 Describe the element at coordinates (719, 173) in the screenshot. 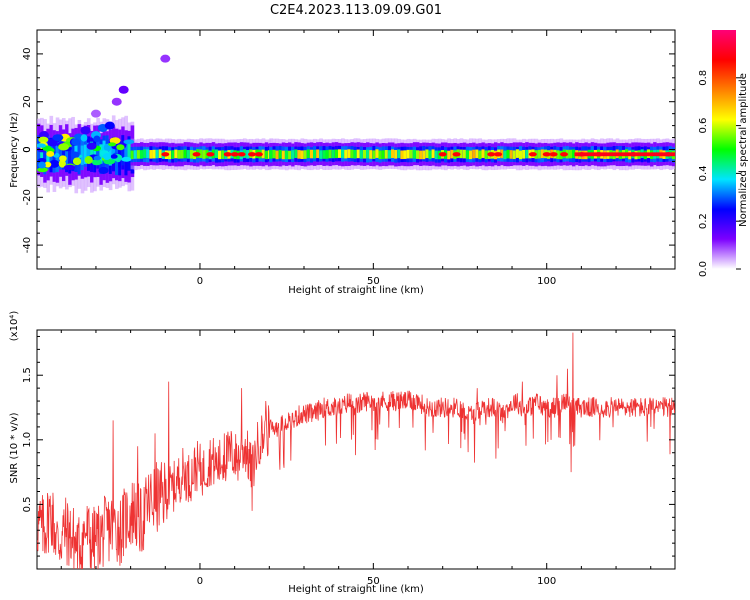

I see `colorbar-ticks: 0.0 0.2 0.4 0.6 0.8` at that location.